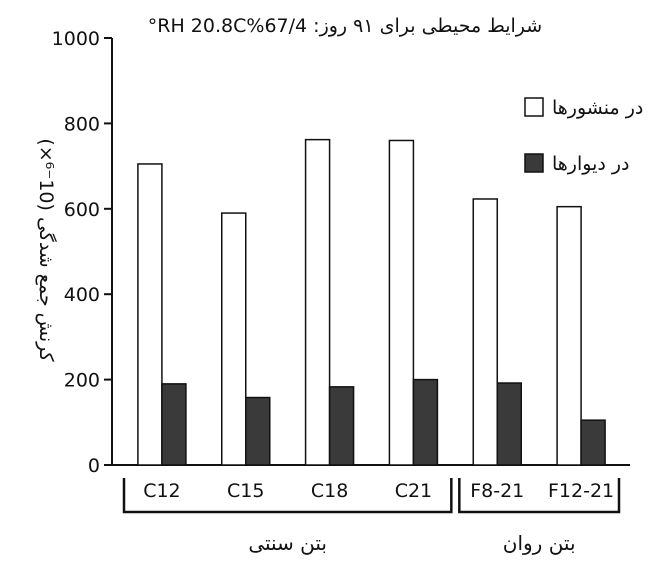 The height and width of the screenshot is (566, 667). I want to click on y-tick-label: 800, so click(82, 124).